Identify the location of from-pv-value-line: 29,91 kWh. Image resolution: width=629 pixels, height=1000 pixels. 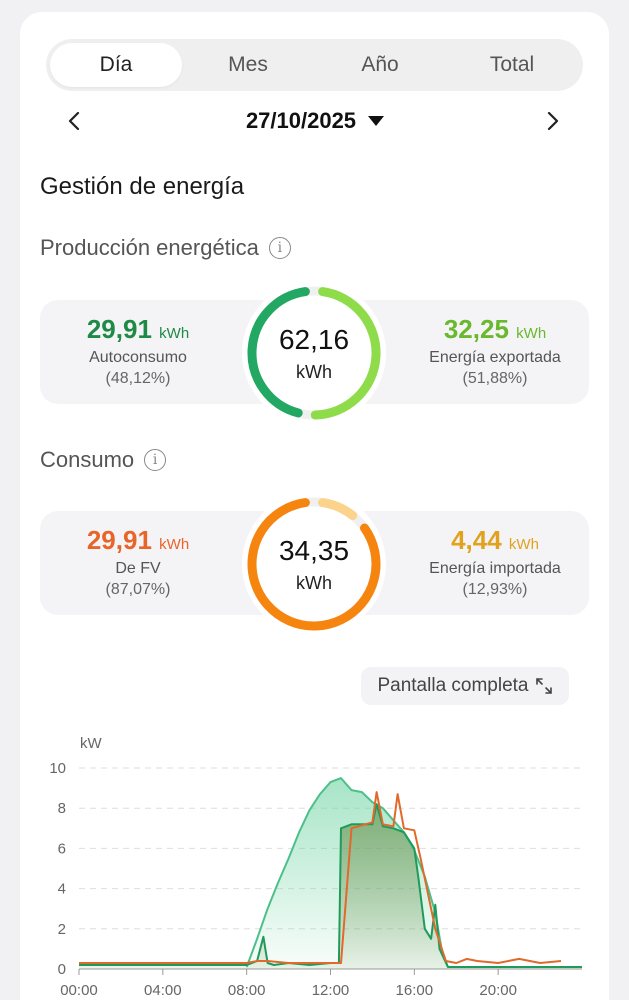
(138, 540).